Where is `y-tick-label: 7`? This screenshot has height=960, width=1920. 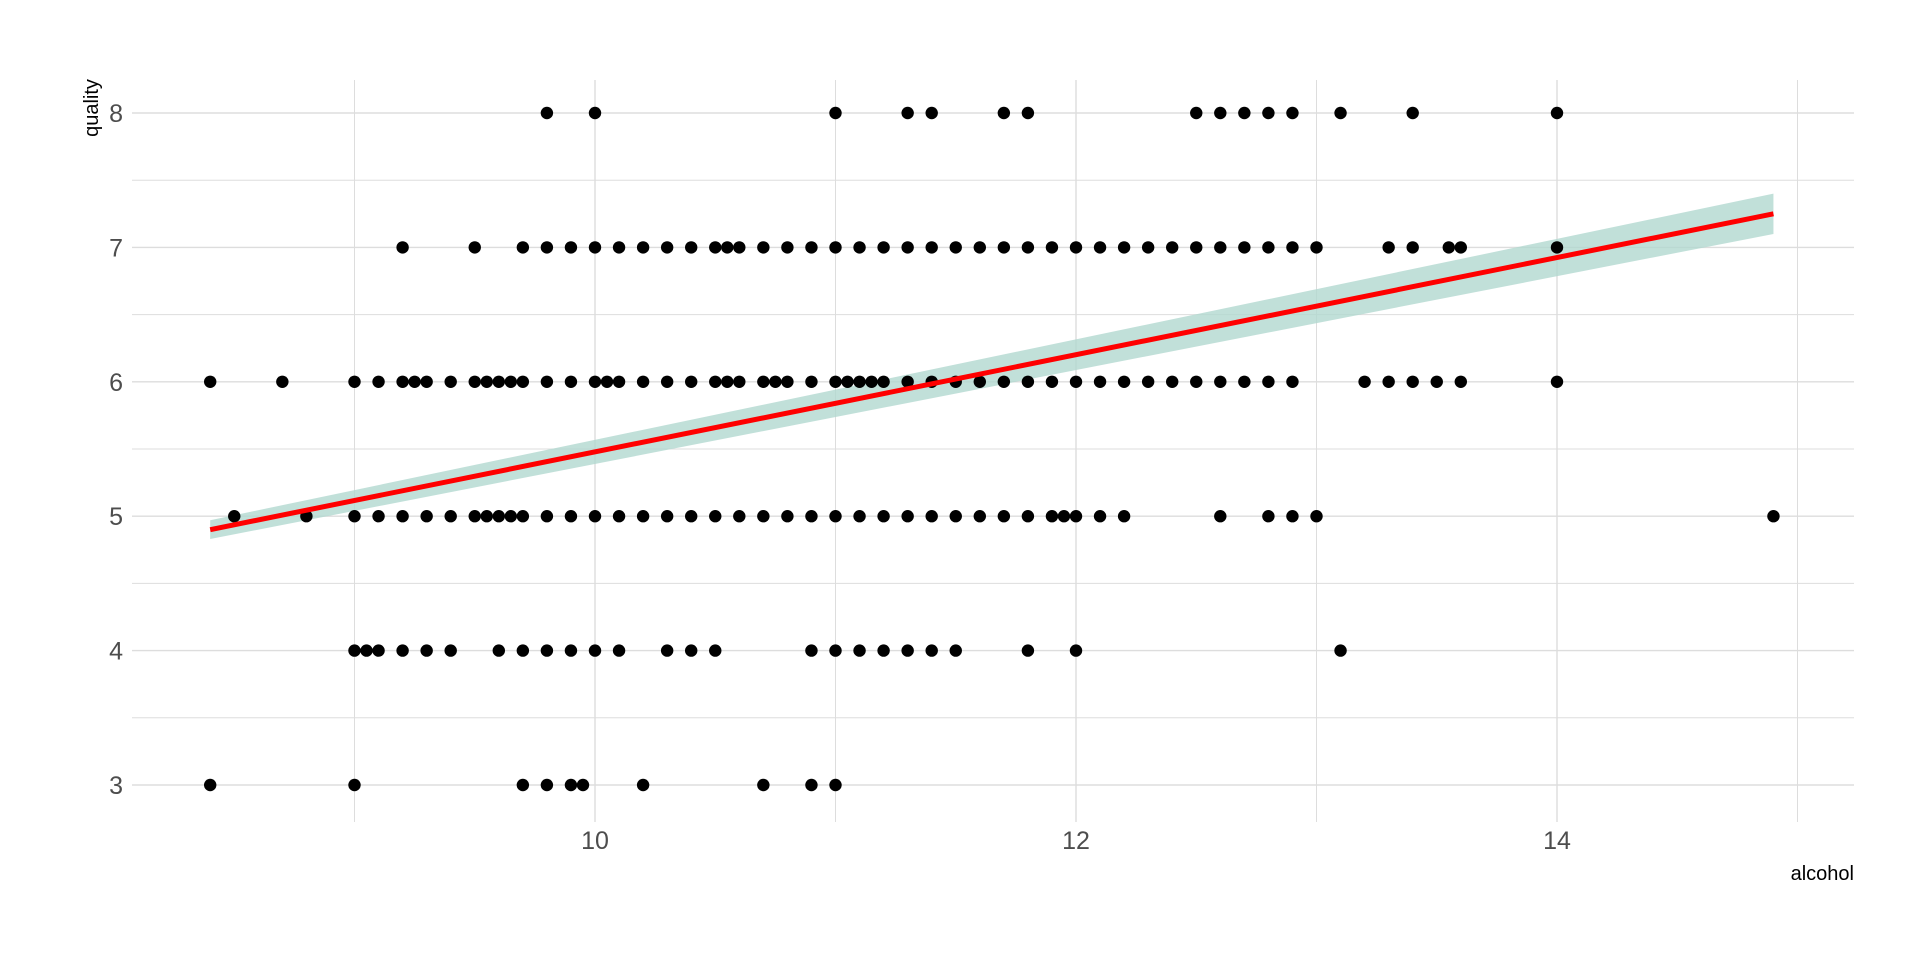 y-tick-label: 7 is located at coordinates (116, 248).